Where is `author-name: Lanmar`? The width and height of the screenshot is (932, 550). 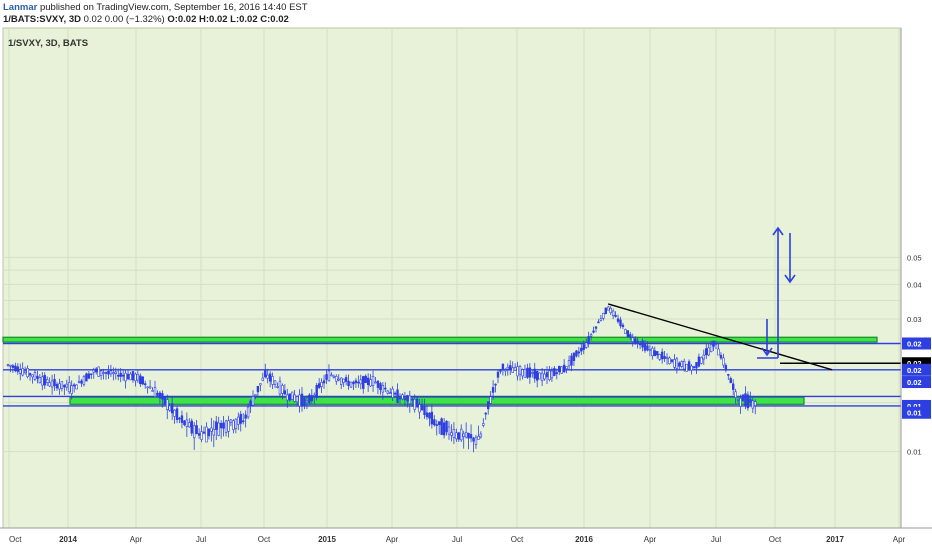
author-name: Lanmar is located at coordinates (20, 7).